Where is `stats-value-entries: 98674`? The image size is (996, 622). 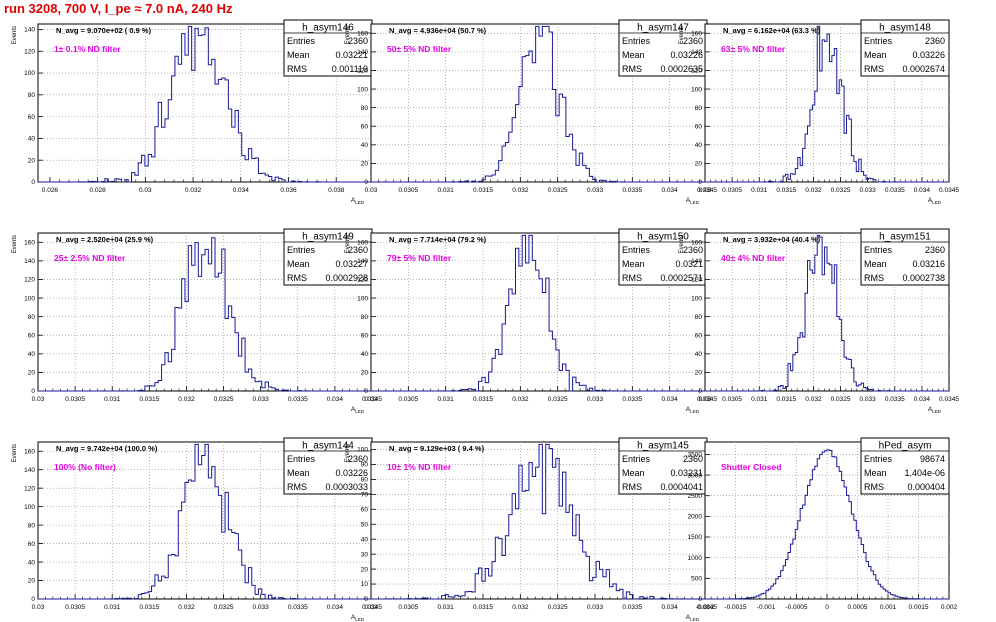
stats-value-entries: 98674 is located at coordinates (932, 459).